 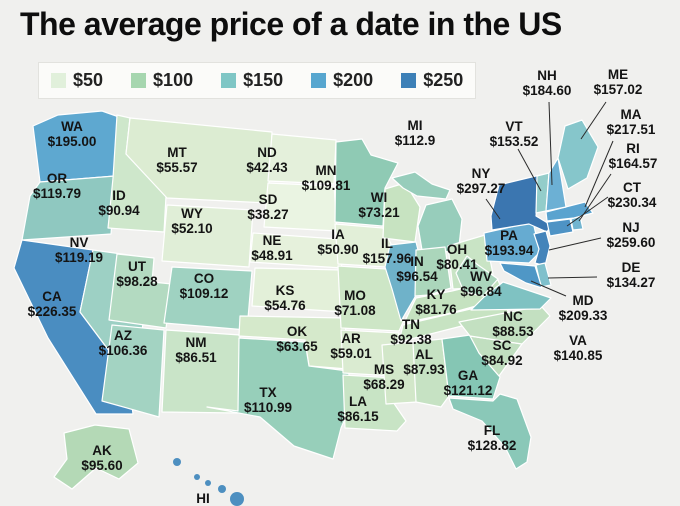 I want to click on leader-line-ri, so click(x=595, y=197).